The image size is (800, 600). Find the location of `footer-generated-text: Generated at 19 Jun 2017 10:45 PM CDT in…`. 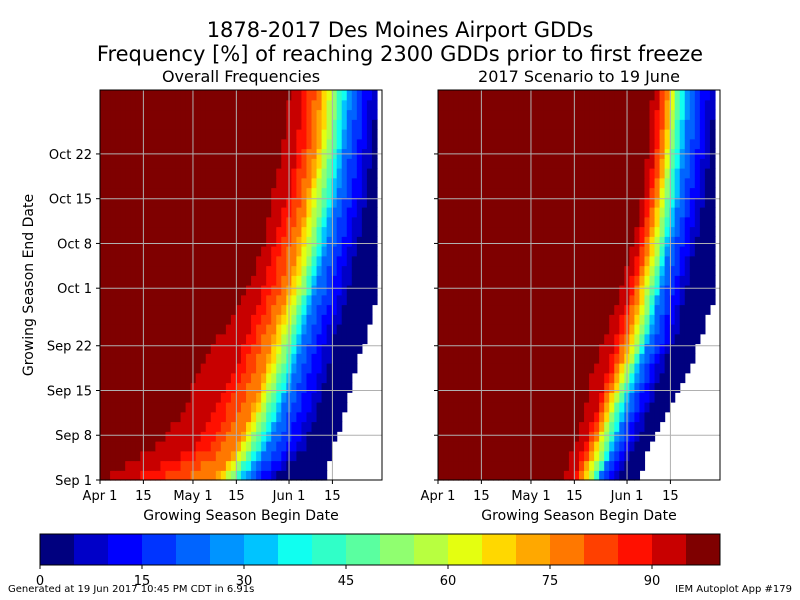

footer-generated-text: Generated at 19 Jun 2017 10:45 PM CDT in… is located at coordinates (131, 589).